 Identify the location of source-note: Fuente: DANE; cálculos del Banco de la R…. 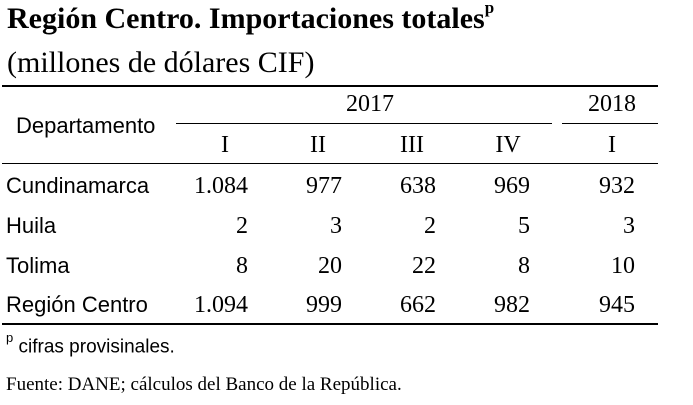
(204, 384).